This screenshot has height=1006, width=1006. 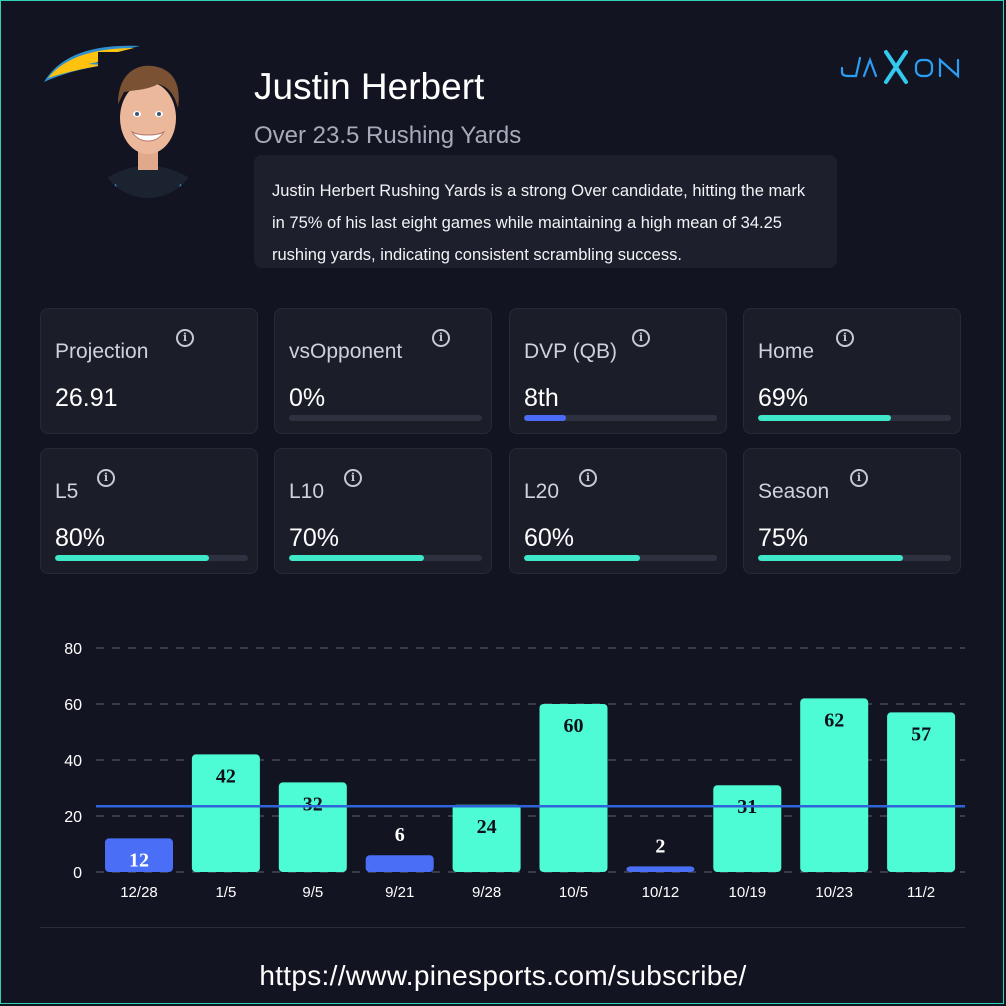 I want to click on card-dvp: DVP (QB) i 8th, so click(x=618, y=371).